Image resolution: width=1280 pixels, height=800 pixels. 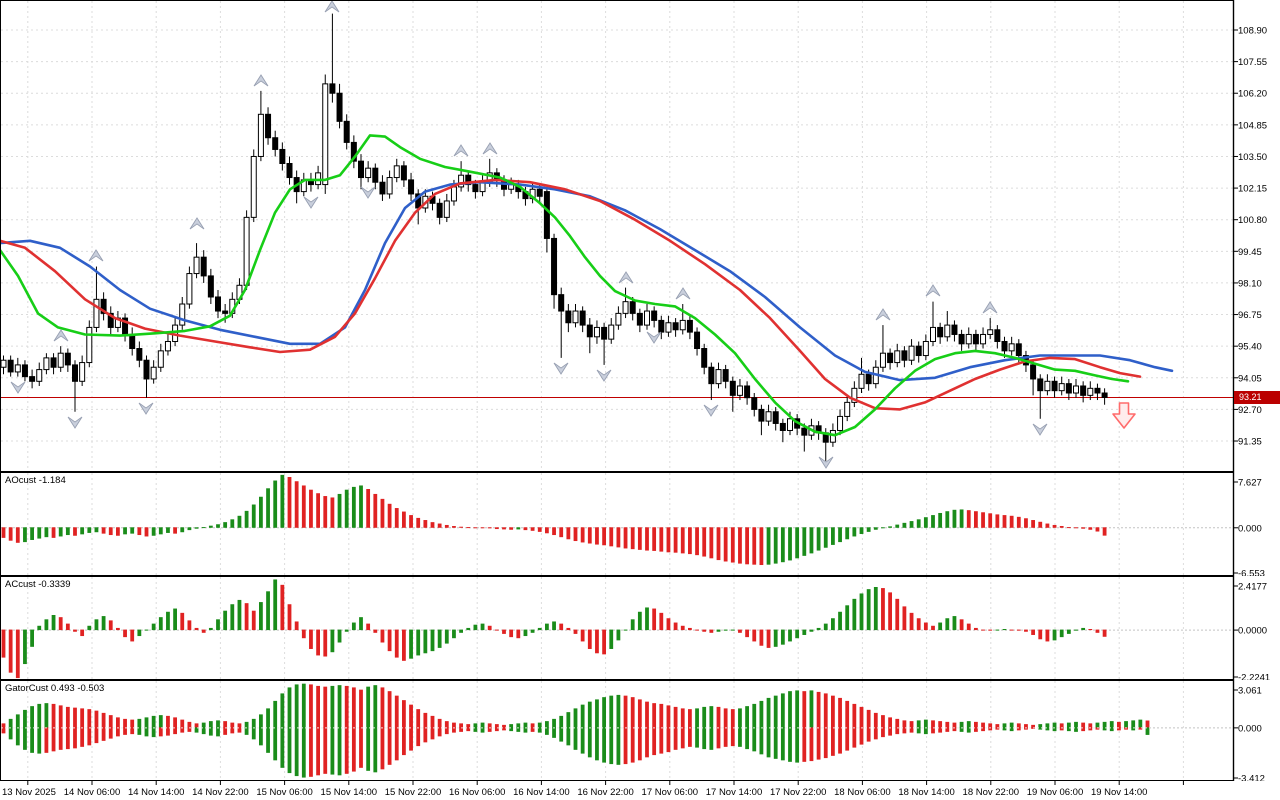 I want to click on svg-text: -3.412, so click(x=1251, y=778).